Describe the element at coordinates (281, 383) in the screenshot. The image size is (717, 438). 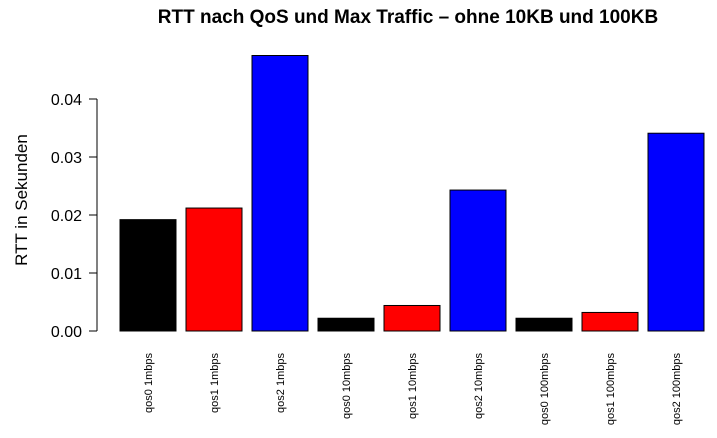
I see `x-category-label: qos2 1mbps` at that location.